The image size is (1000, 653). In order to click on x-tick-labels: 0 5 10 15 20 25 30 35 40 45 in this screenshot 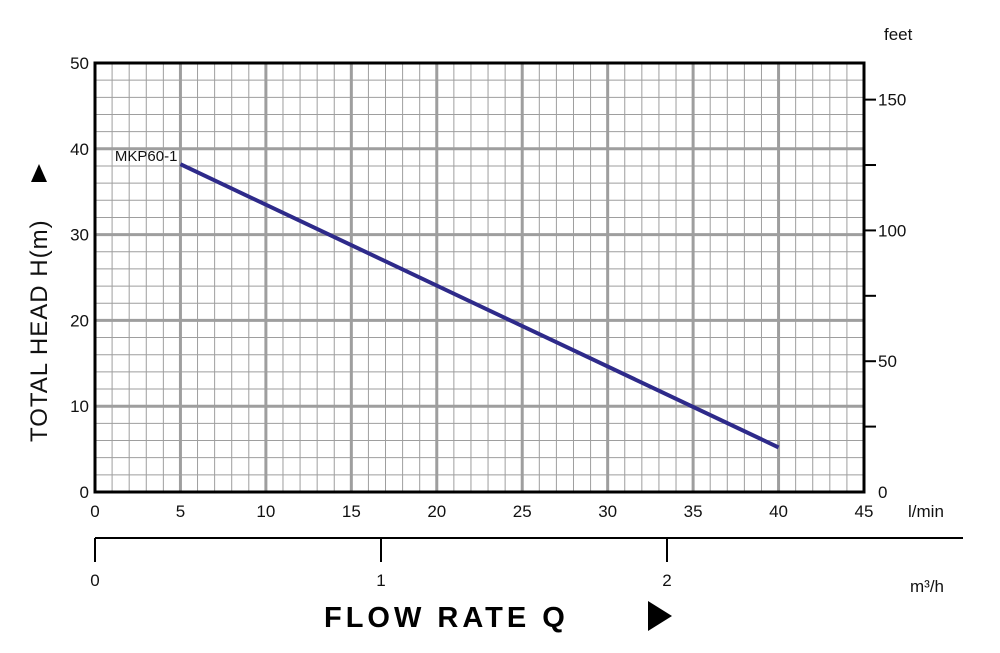, I will do `click(481, 511)`.